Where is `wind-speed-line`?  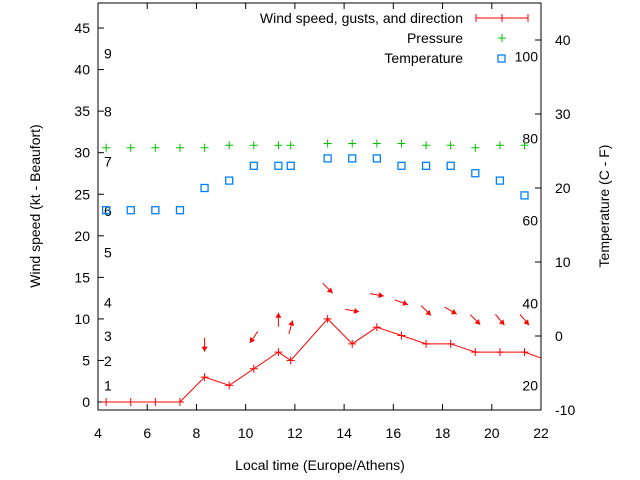 wind-speed-line is located at coordinates (324, 360).